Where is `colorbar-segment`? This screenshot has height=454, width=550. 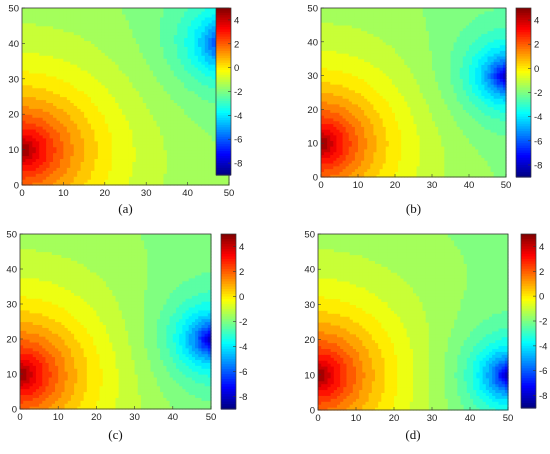
colorbar-segment is located at coordinates (223, 88).